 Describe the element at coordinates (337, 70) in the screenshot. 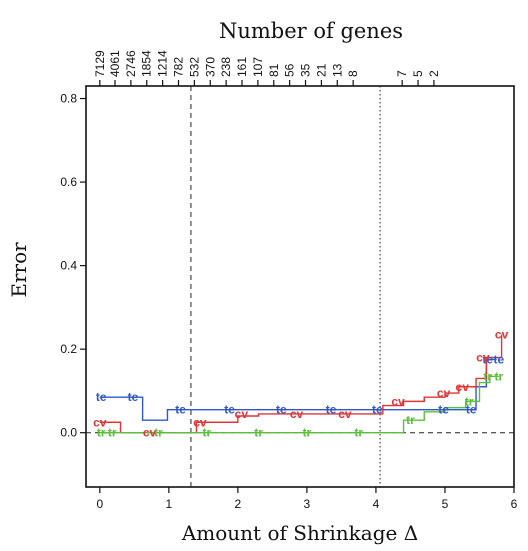

I see `top-axis-tick-label: 13` at that location.